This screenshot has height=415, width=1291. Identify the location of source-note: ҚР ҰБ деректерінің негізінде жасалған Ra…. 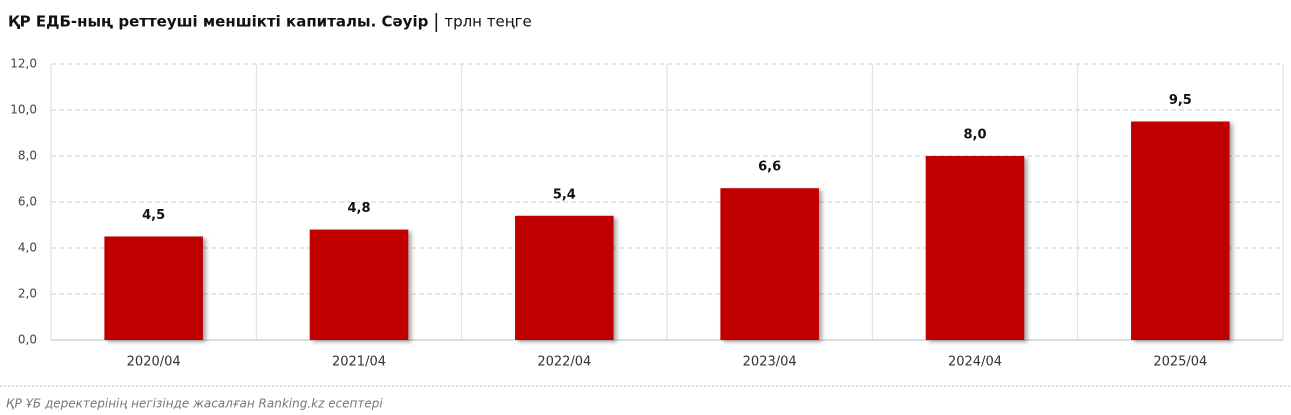
(194, 404).